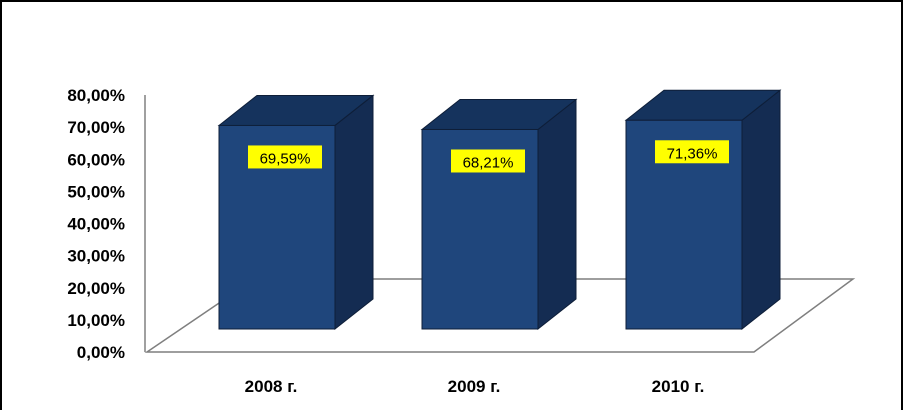  What do you see at coordinates (96, 127) in the screenshot?
I see `y-tick-label: 70,00%` at bounding box center [96, 127].